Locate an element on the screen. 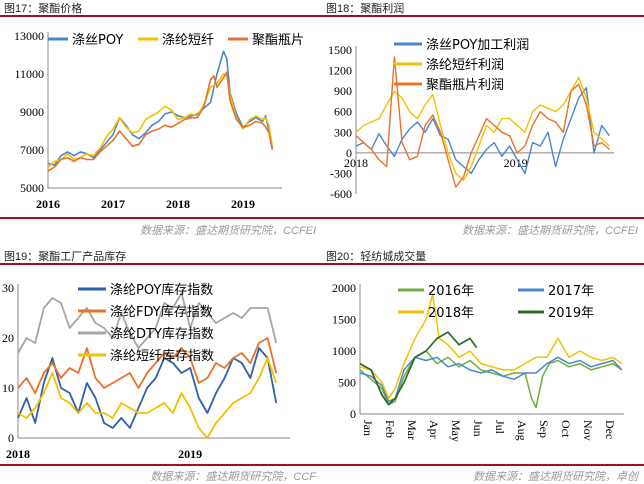  x-tick-label: 2016 is located at coordinates (48, 204).